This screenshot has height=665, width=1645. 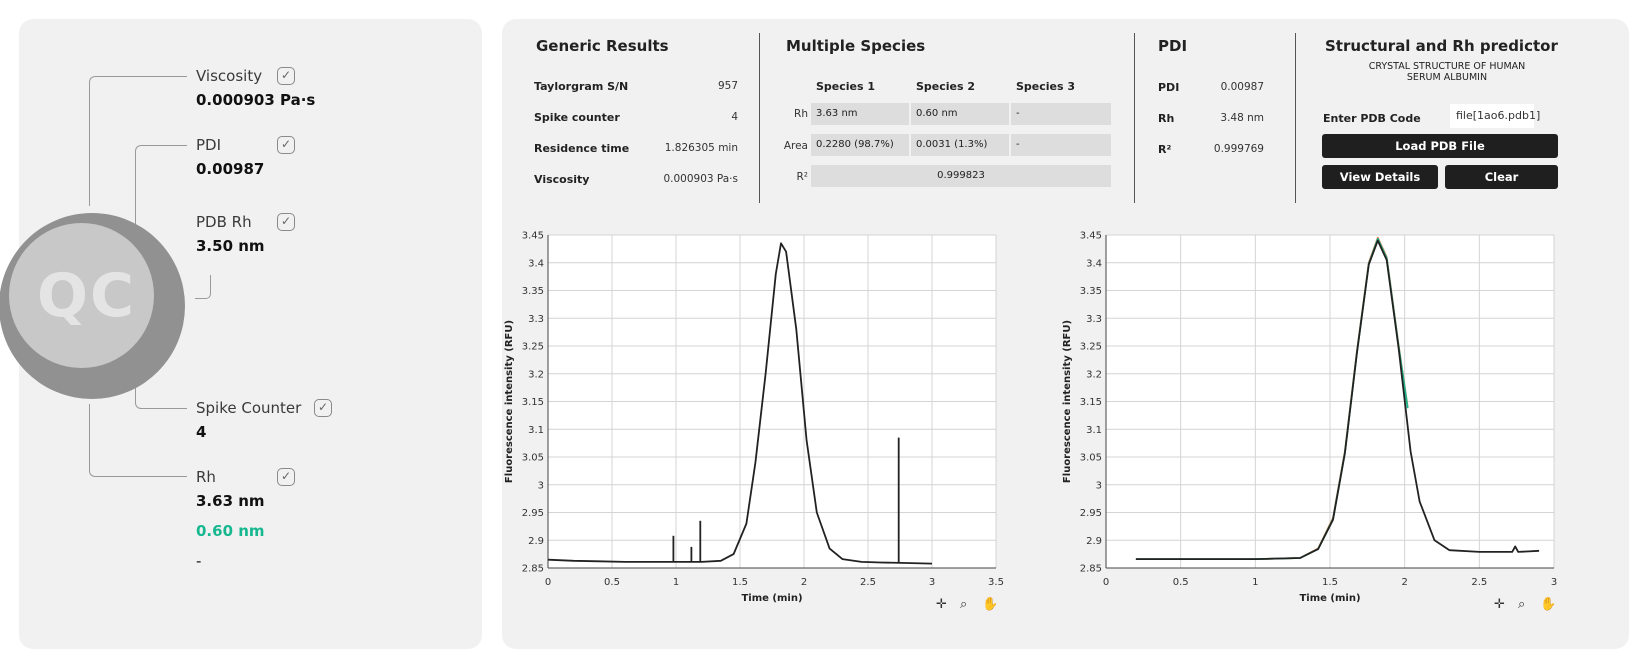 I want to click on clear-button: Clear, so click(x=1501, y=177).